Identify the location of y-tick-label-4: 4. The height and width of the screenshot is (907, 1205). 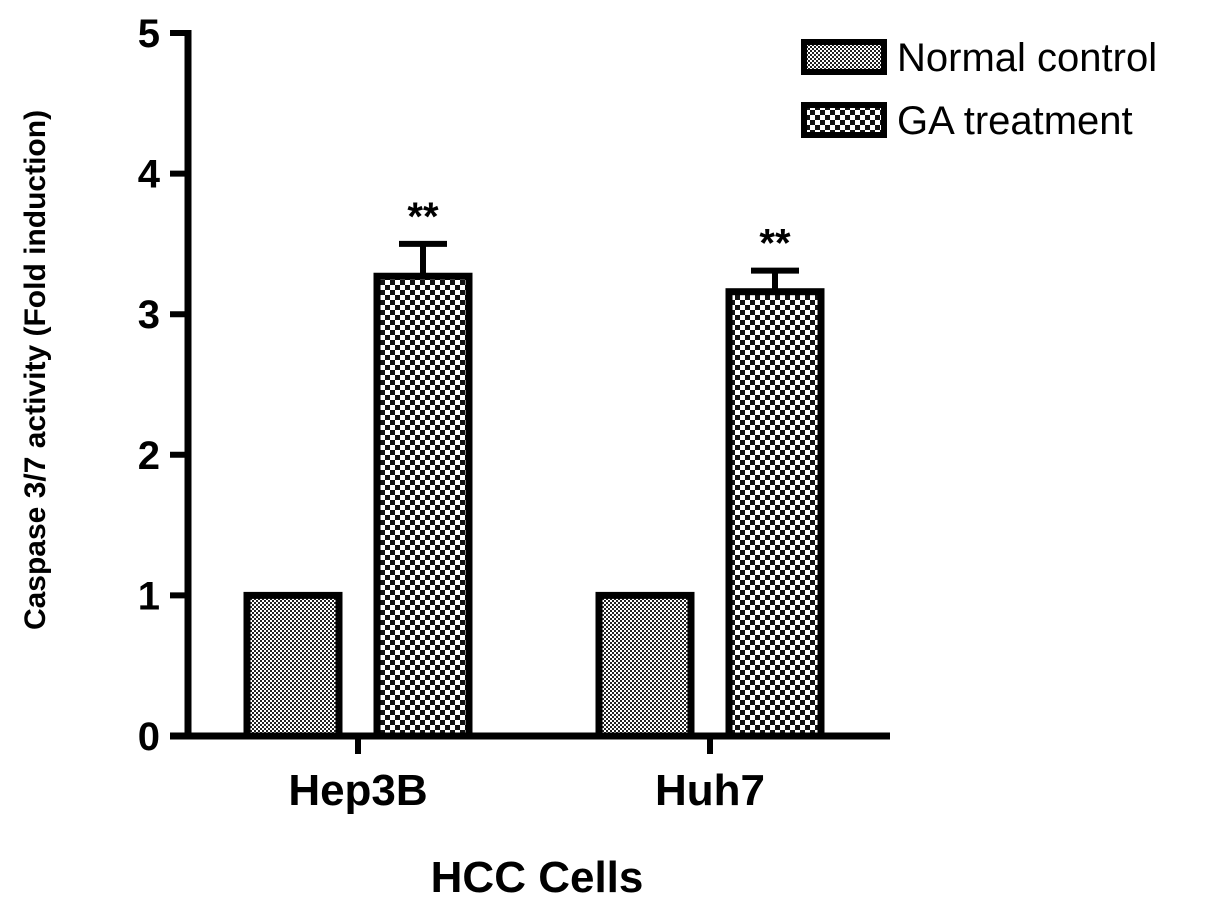
(149, 175).